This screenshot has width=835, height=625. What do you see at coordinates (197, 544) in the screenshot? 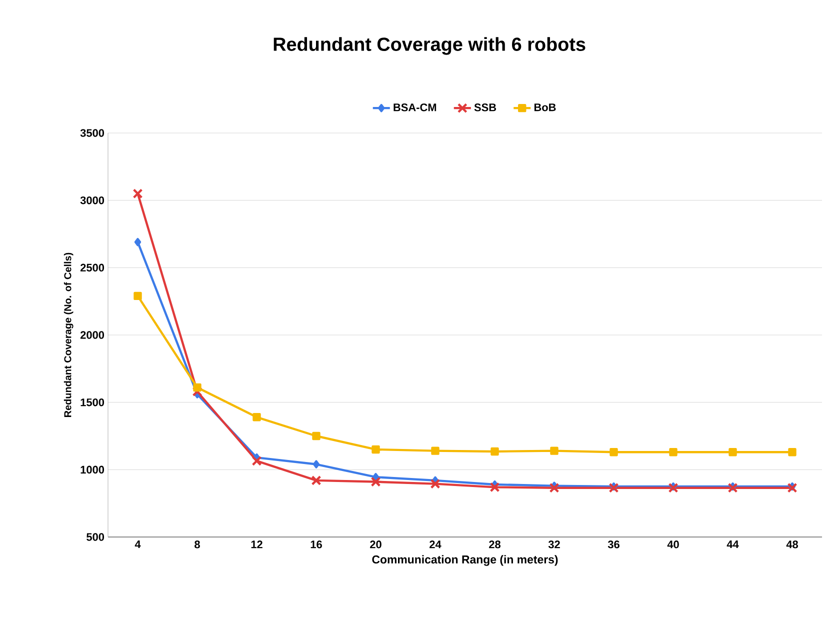
I see `x-tick-label: 8` at bounding box center [197, 544].